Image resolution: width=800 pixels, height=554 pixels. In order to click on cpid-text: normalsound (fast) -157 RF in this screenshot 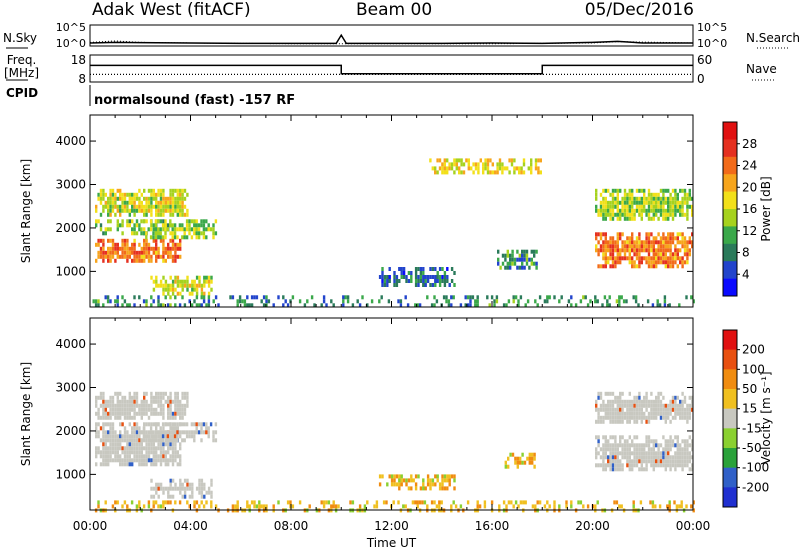, I will do `click(195, 100)`.